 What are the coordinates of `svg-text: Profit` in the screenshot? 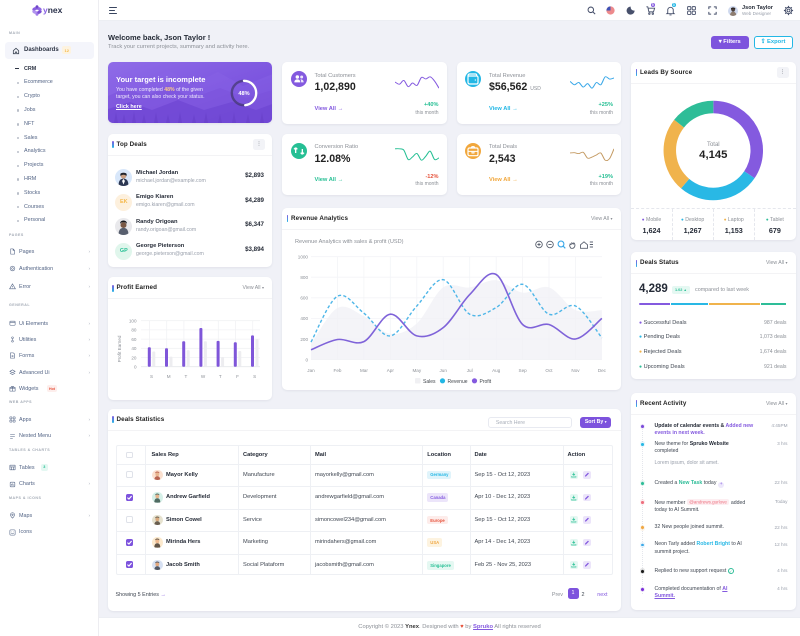 It's located at (486, 382).